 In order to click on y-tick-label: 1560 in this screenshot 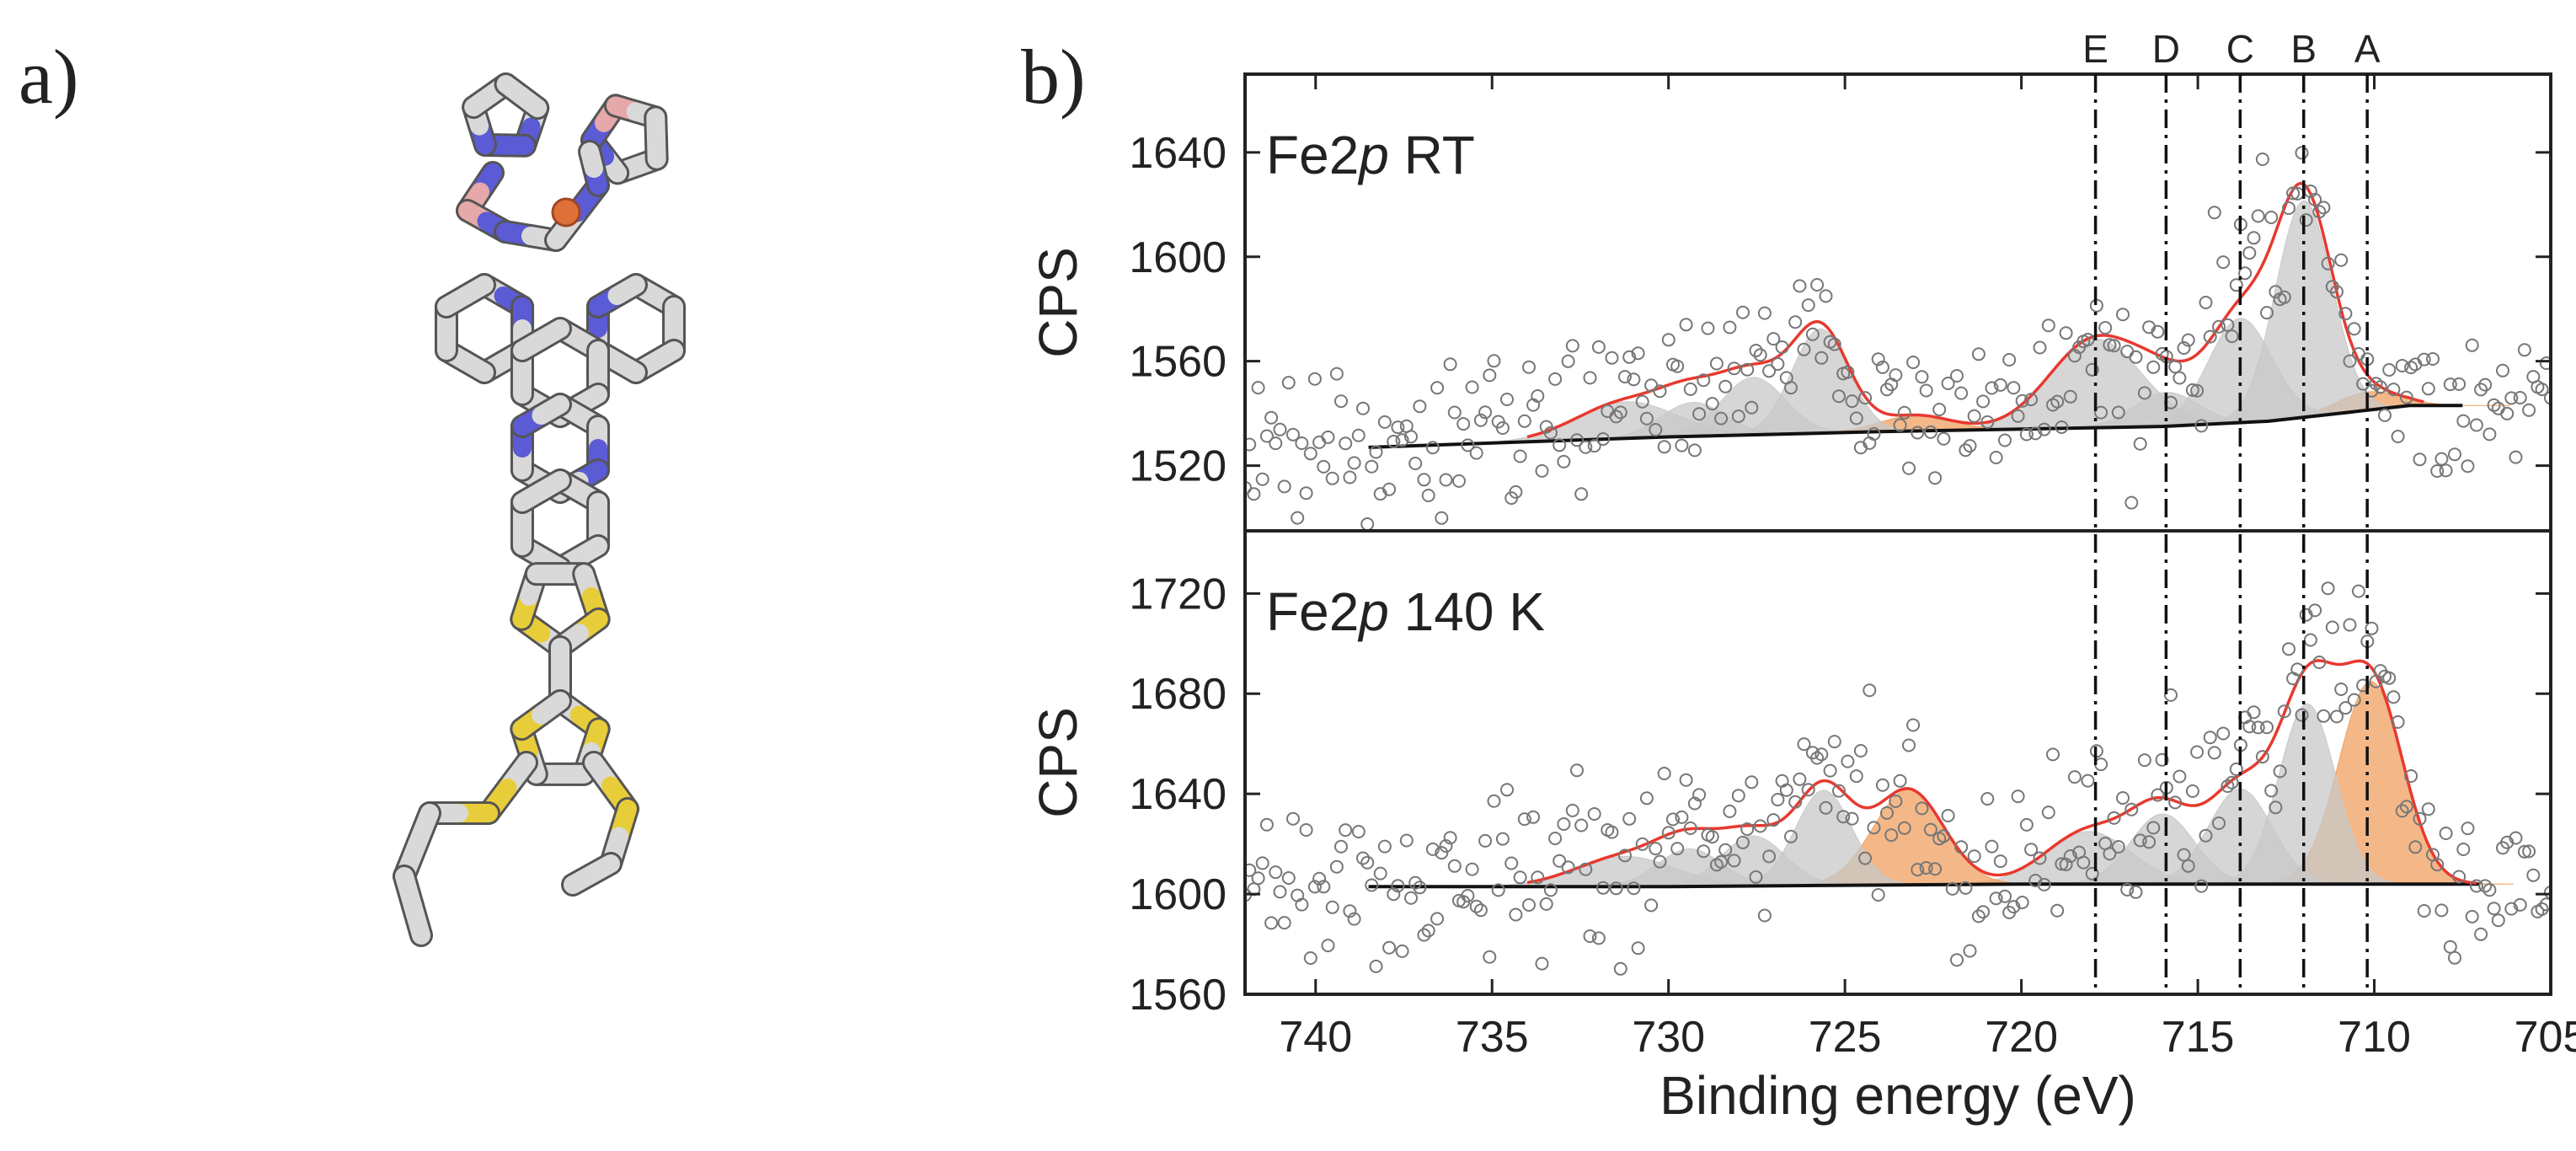, I will do `click(1178, 362)`.